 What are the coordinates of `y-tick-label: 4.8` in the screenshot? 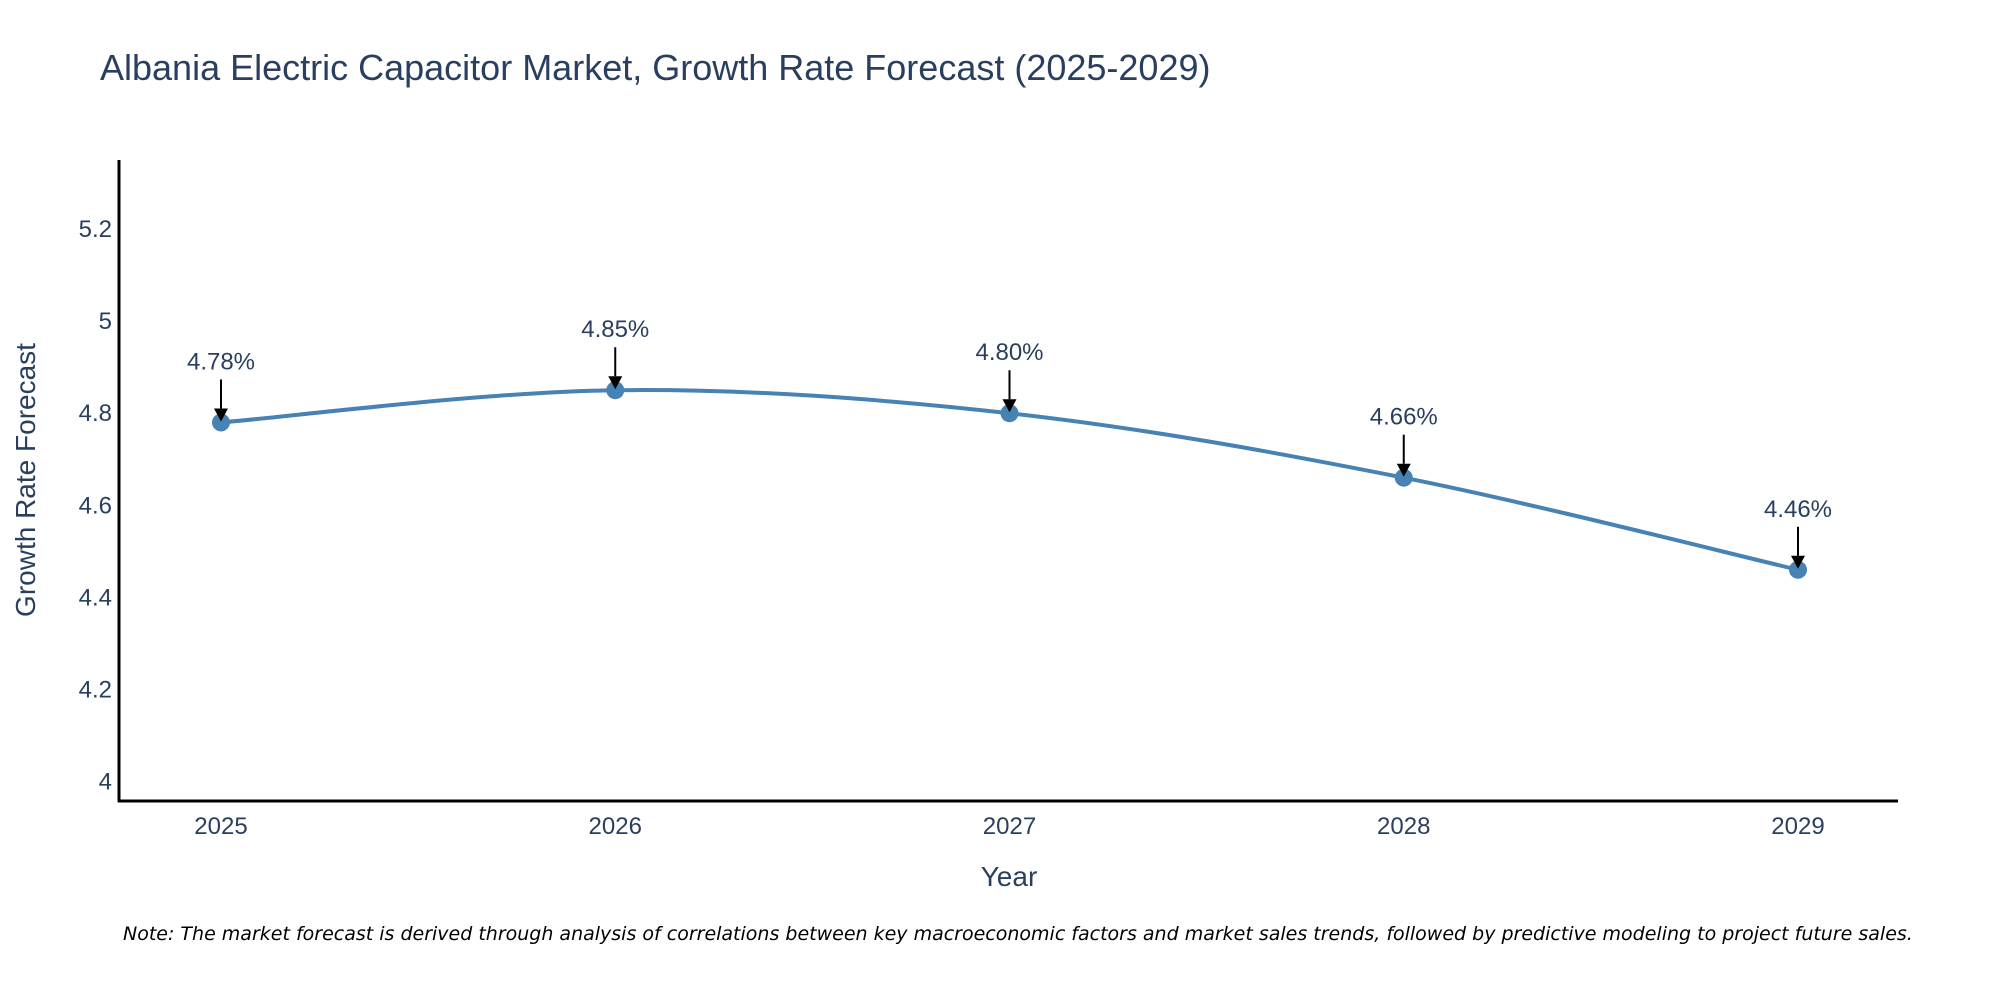 It's located at (95, 413).